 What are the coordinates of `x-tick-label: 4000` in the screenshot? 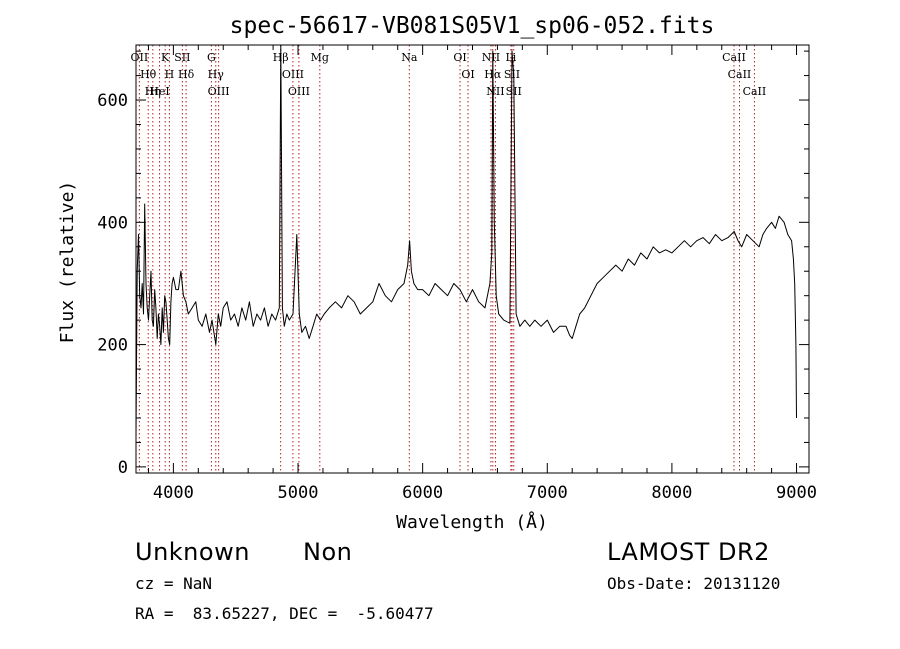 It's located at (173, 493).